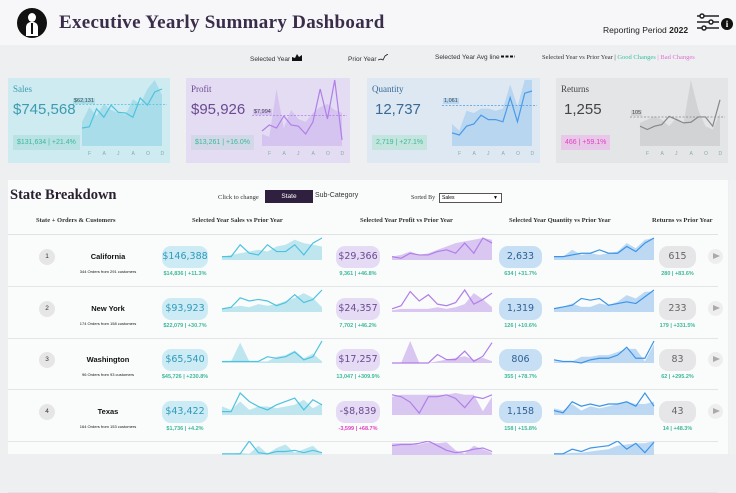 The image size is (736, 493). What do you see at coordinates (363, 467) in the screenshot?
I see `table-row` at bounding box center [363, 467].